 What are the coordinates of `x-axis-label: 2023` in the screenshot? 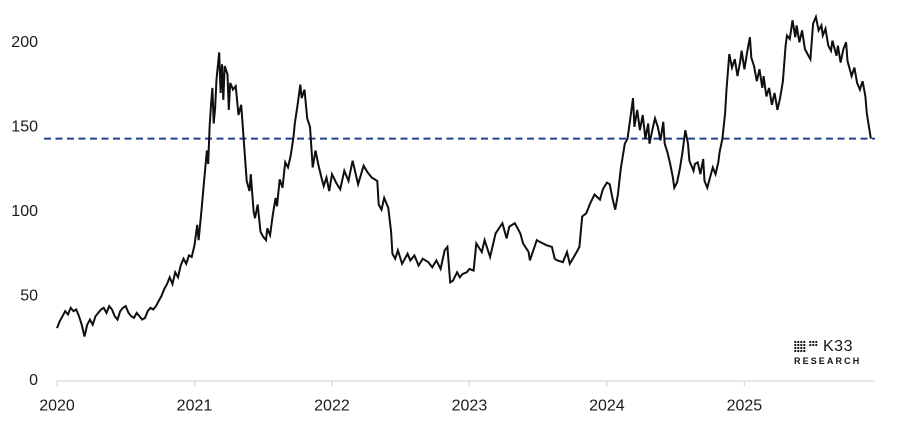 It's located at (470, 406).